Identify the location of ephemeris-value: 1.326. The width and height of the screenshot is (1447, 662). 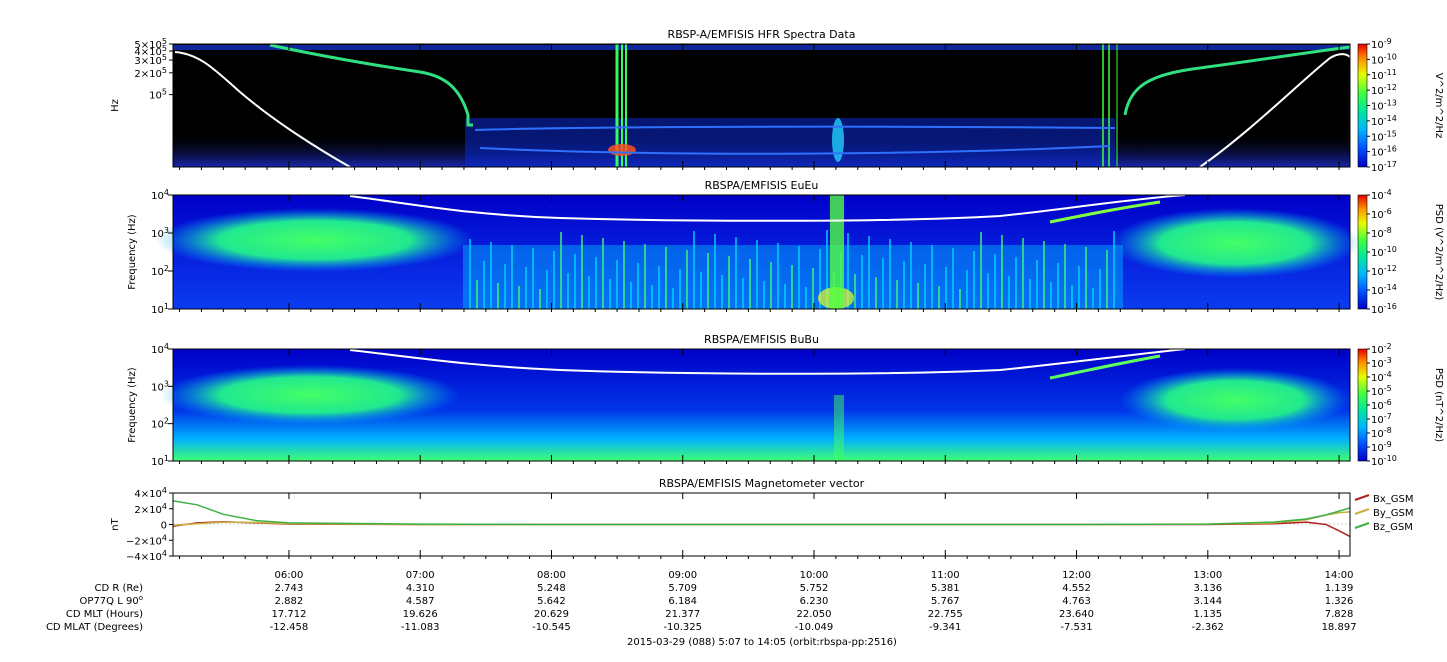
(1339, 601).